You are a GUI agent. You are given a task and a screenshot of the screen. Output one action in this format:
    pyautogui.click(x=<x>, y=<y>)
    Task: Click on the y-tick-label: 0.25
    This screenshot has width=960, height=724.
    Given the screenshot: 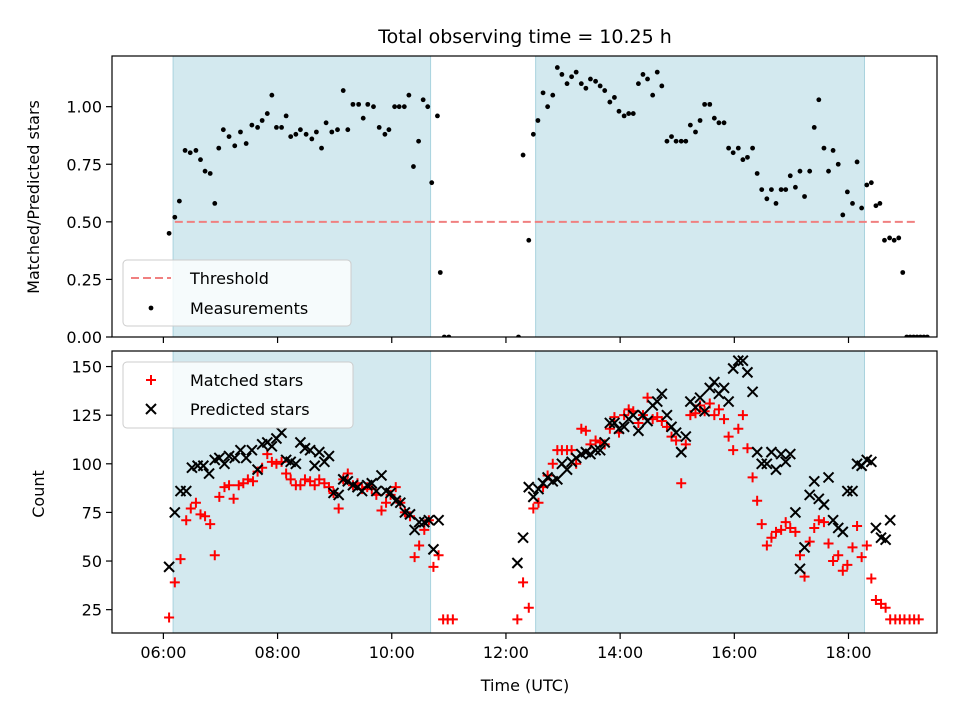 What is the action you would take?
    pyautogui.click(x=84, y=279)
    